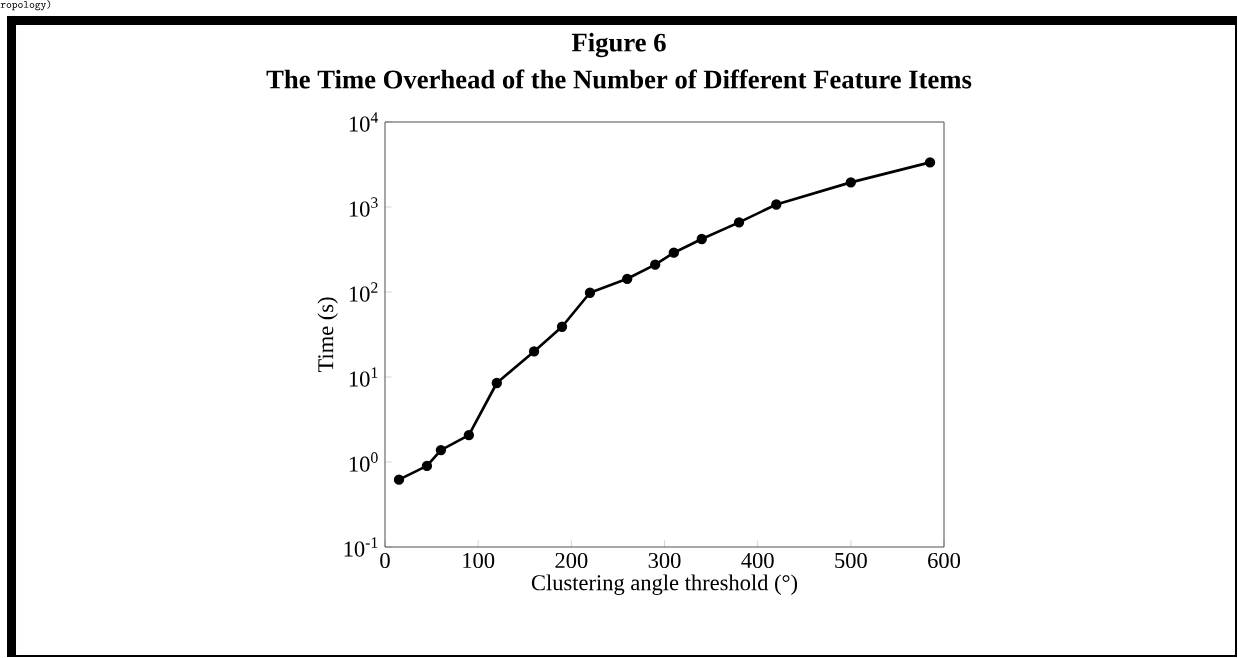 Image resolution: width=1238 pixels, height=658 pixels. I want to click on y-tick-label: 10$^{-1}$, so click(361, 547).